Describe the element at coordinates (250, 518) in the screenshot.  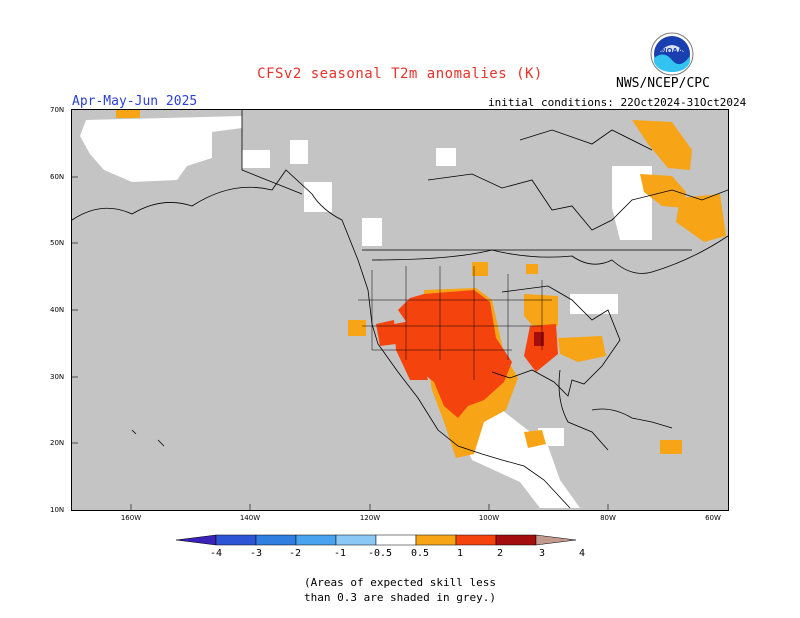
I see `lon-tick-140w: 140W` at that location.